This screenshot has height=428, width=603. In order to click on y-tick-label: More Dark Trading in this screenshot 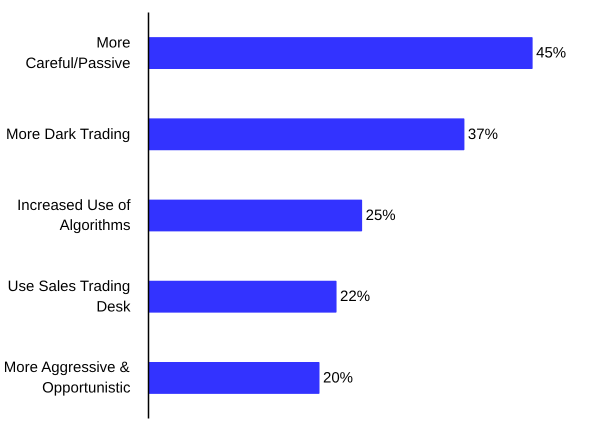, I will do `click(68, 134)`.